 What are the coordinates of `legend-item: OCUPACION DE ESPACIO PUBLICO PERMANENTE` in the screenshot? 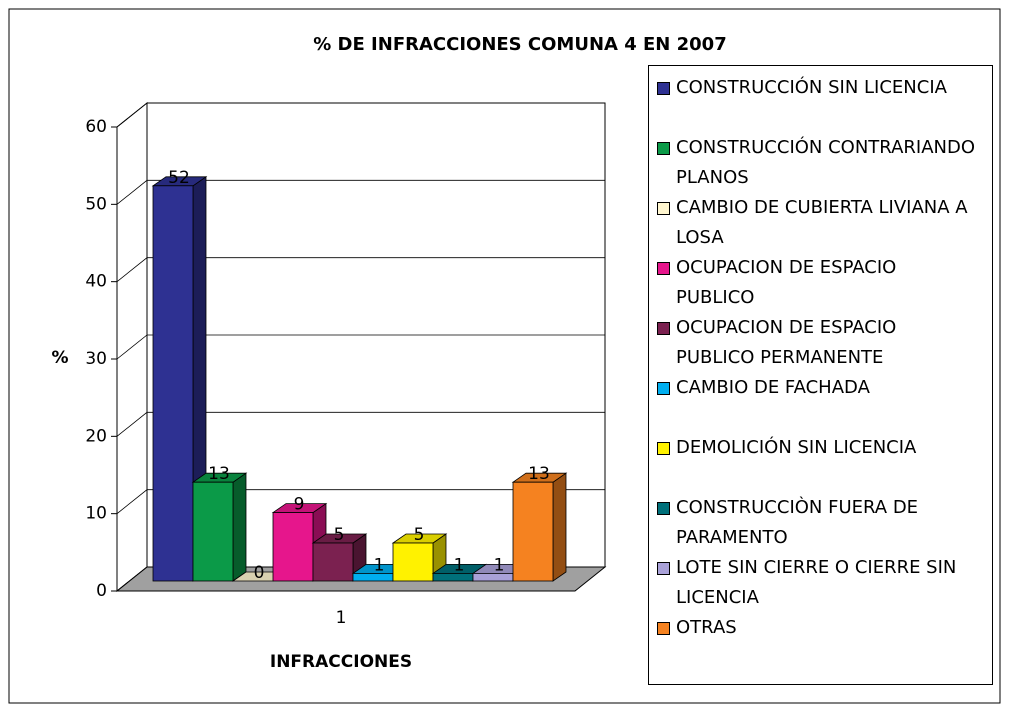 It's located at (824, 343).